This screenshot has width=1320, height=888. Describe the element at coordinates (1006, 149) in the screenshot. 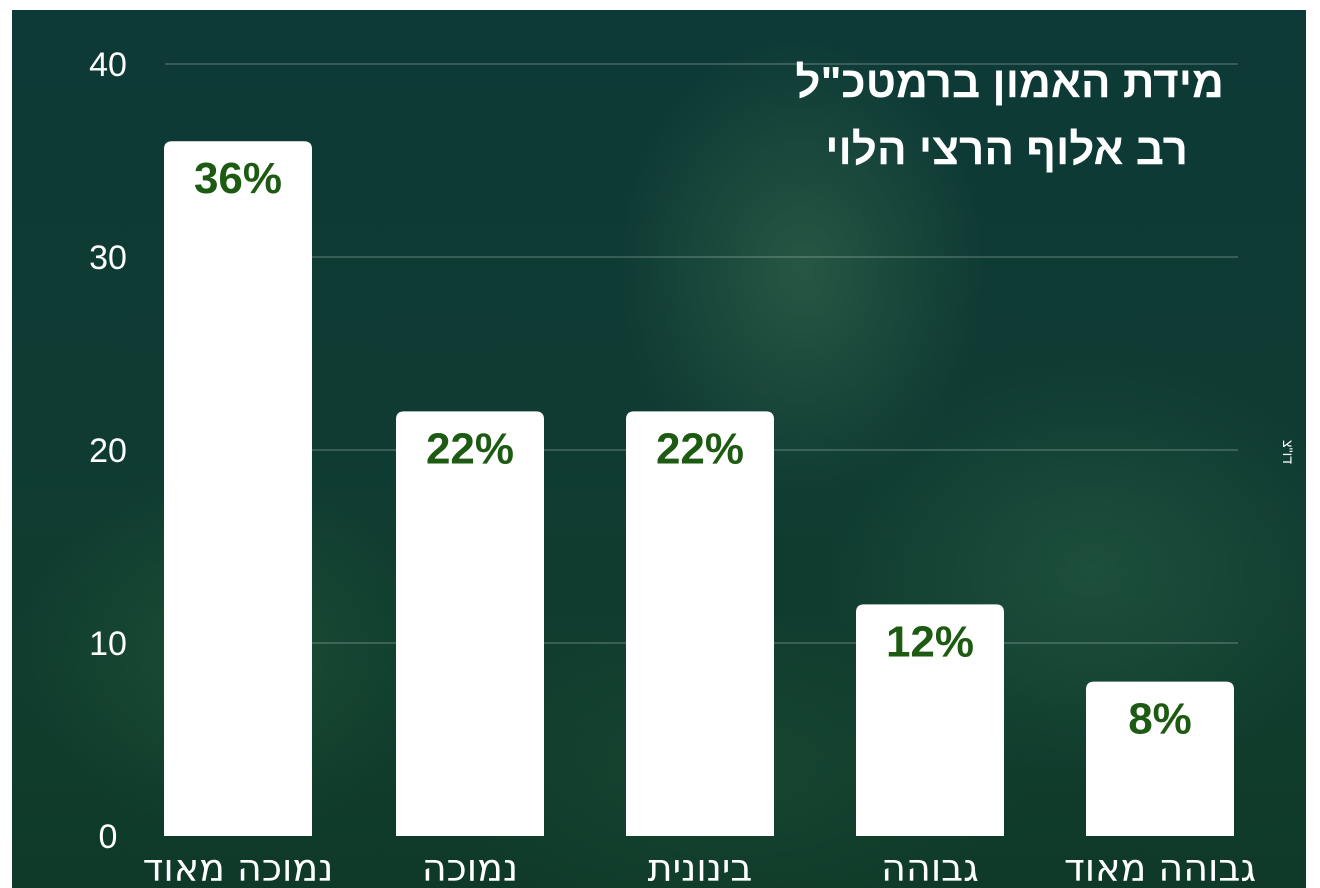

I see `chart-subtitle: רב אלוף הרצי הלוי` at that location.